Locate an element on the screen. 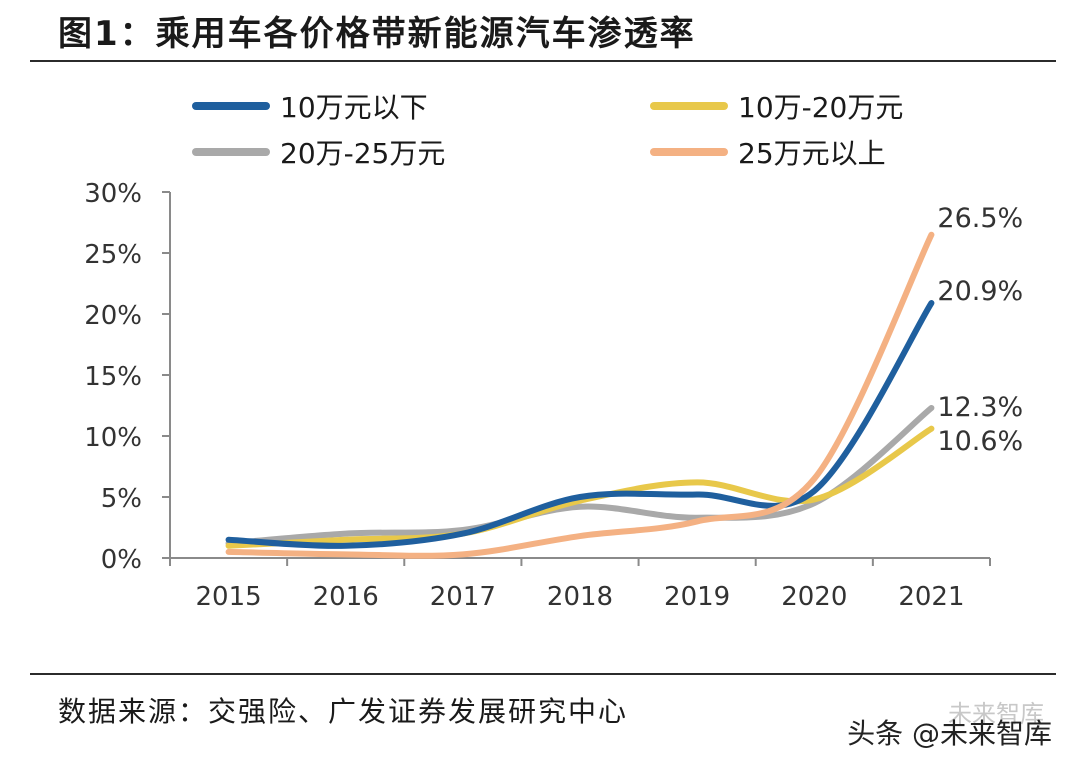 The height and width of the screenshot is (765, 1080). legend-item-over-25w: 25万元以上 is located at coordinates (768, 152).